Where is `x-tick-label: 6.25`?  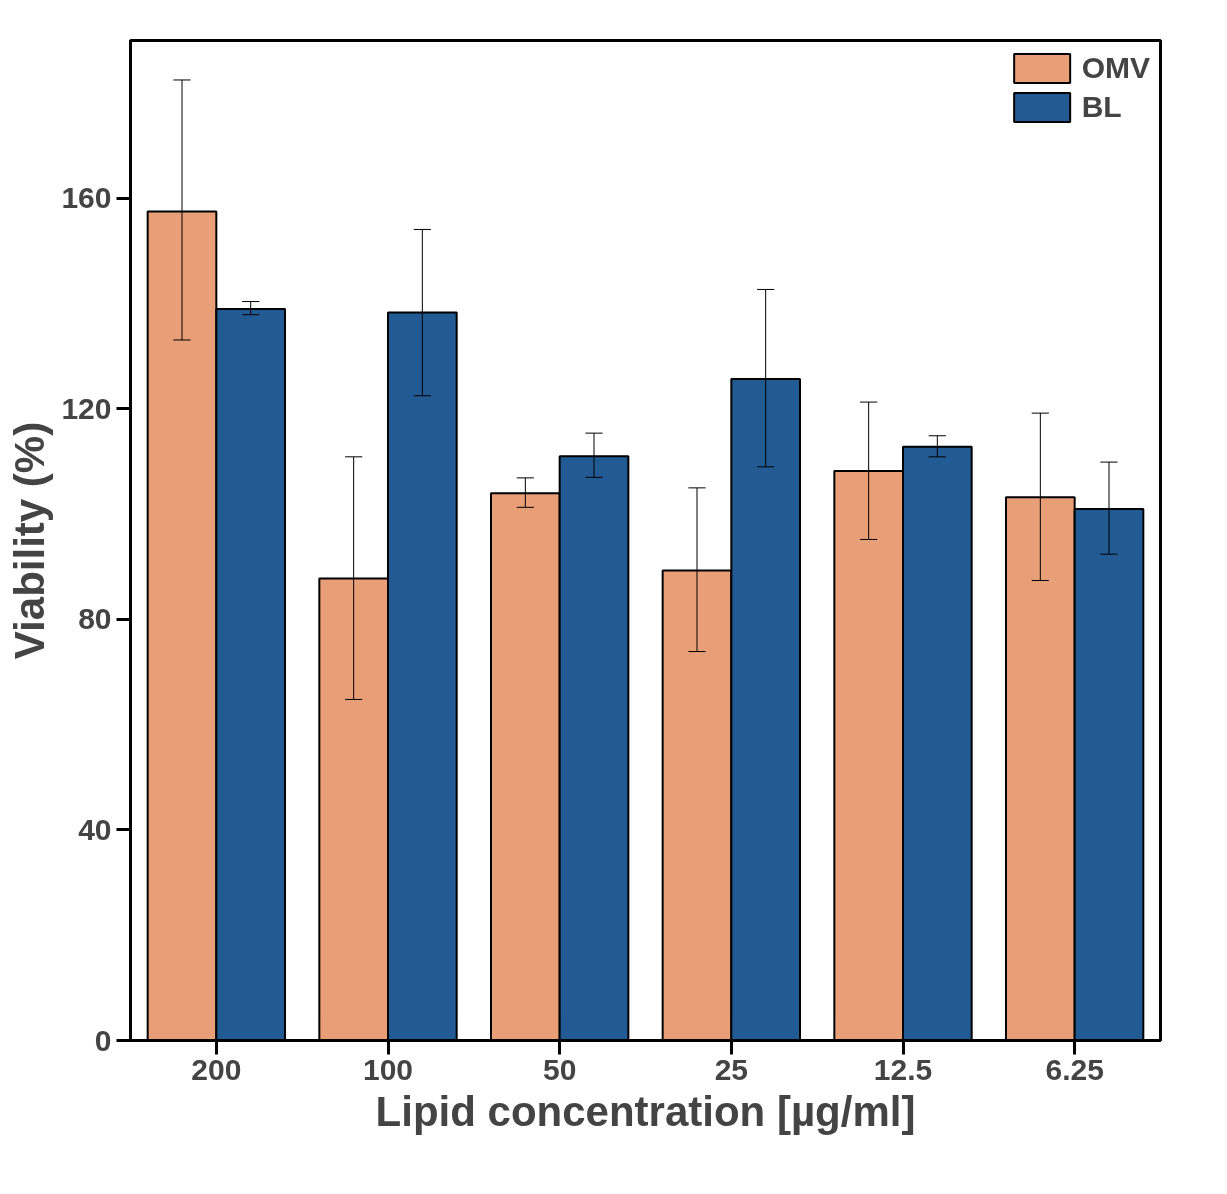 x-tick-label: 6.25 is located at coordinates (1074, 1069).